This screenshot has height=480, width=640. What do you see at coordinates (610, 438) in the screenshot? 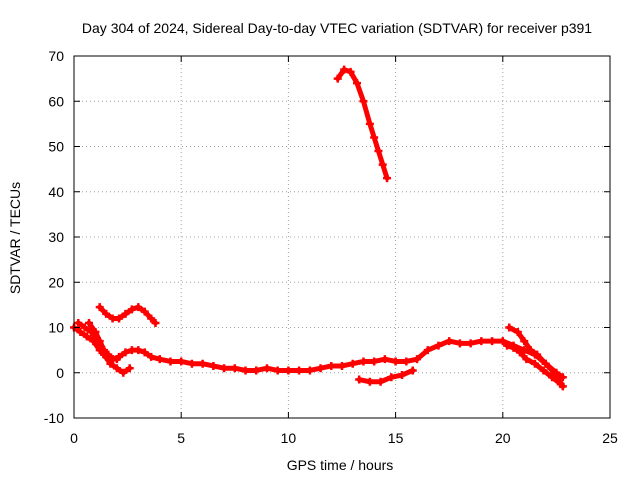
I see `x-tick-label: 25` at bounding box center [610, 438].